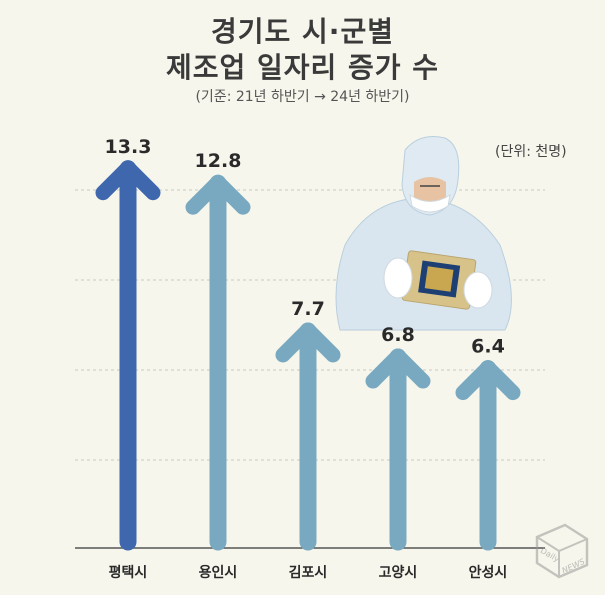 The width and height of the screenshot is (605, 595). I want to click on watermark-line2: NEWS, so click(574, 566).